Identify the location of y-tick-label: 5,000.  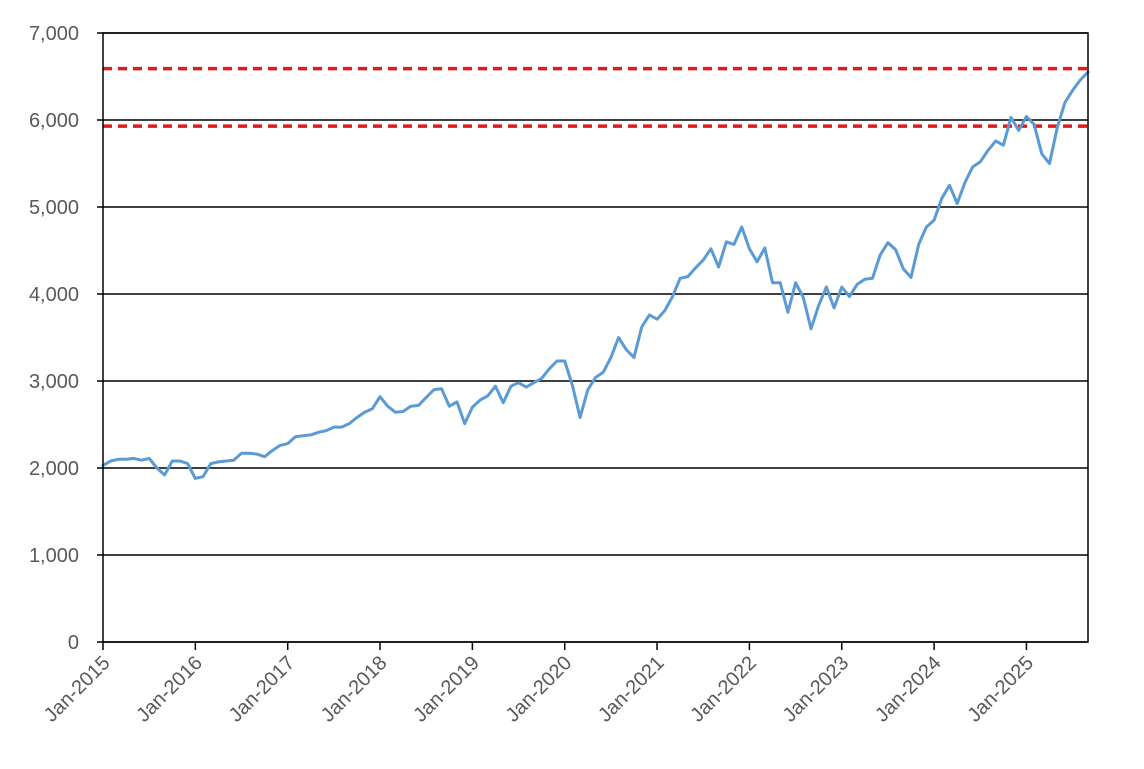
(54, 208).